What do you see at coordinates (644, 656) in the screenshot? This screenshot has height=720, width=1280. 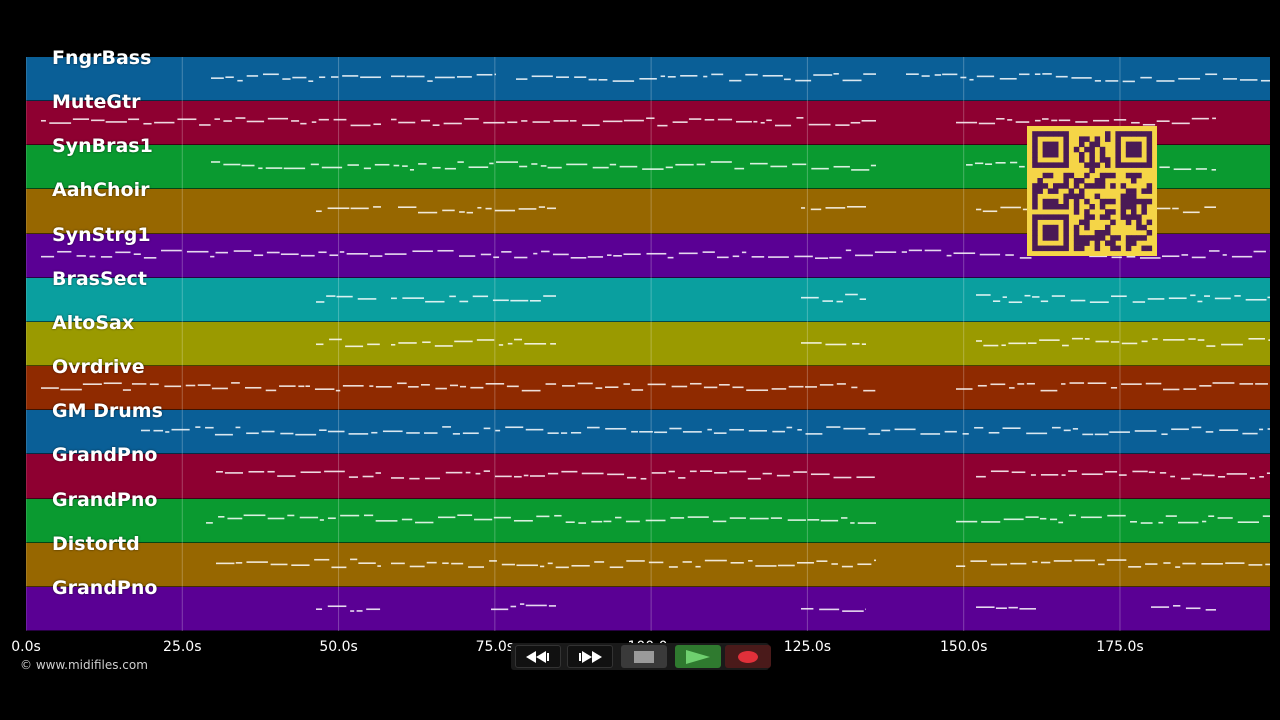 I see `stop-button` at bounding box center [644, 656].